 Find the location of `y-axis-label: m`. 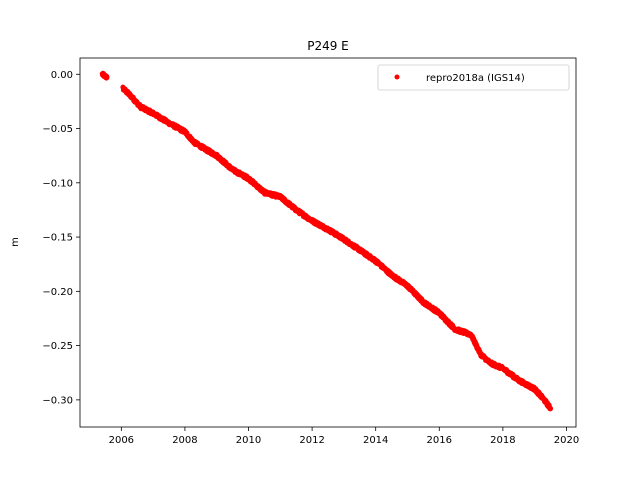

y-axis-label: m is located at coordinates (15, 242).